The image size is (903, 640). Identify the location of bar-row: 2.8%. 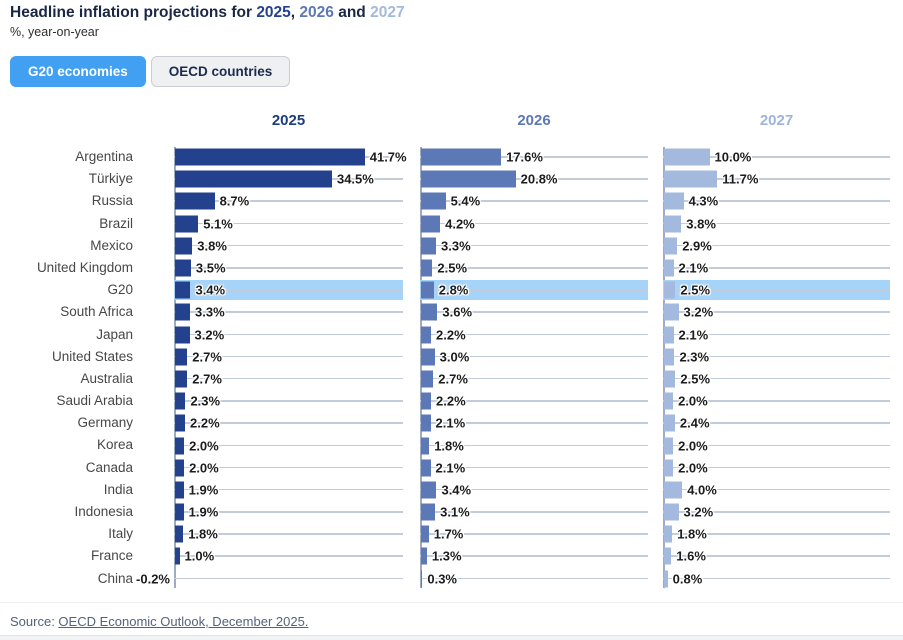
(541, 290).